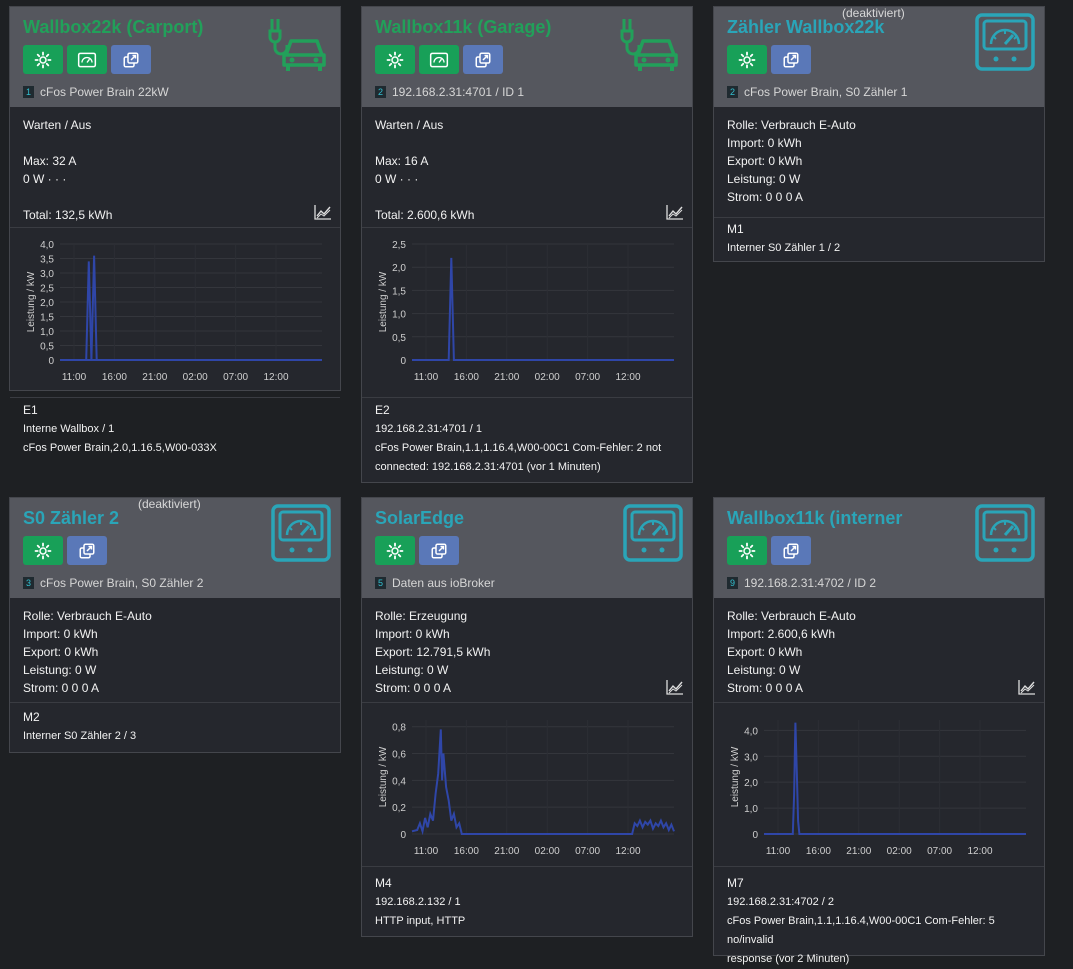  What do you see at coordinates (47, 289) in the screenshot?
I see `y-tick-label: 2,5` at bounding box center [47, 289].